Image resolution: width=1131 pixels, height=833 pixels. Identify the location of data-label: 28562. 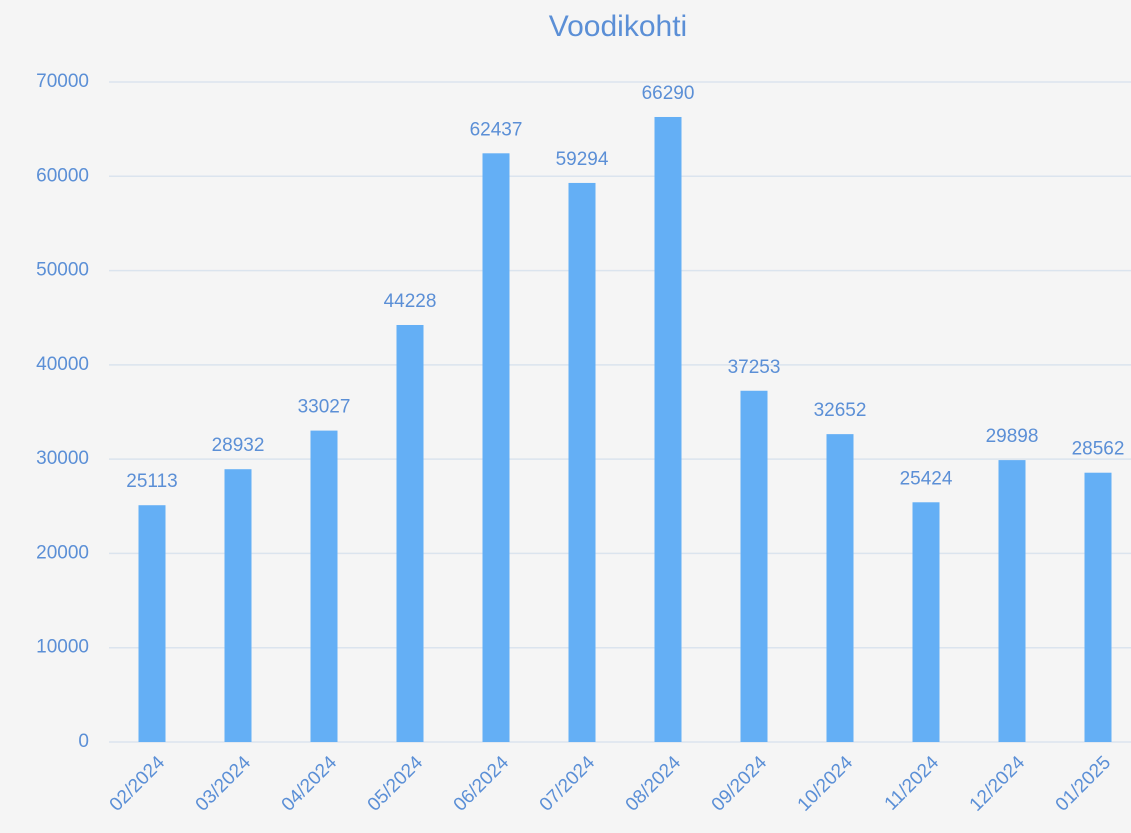
(1098, 449).